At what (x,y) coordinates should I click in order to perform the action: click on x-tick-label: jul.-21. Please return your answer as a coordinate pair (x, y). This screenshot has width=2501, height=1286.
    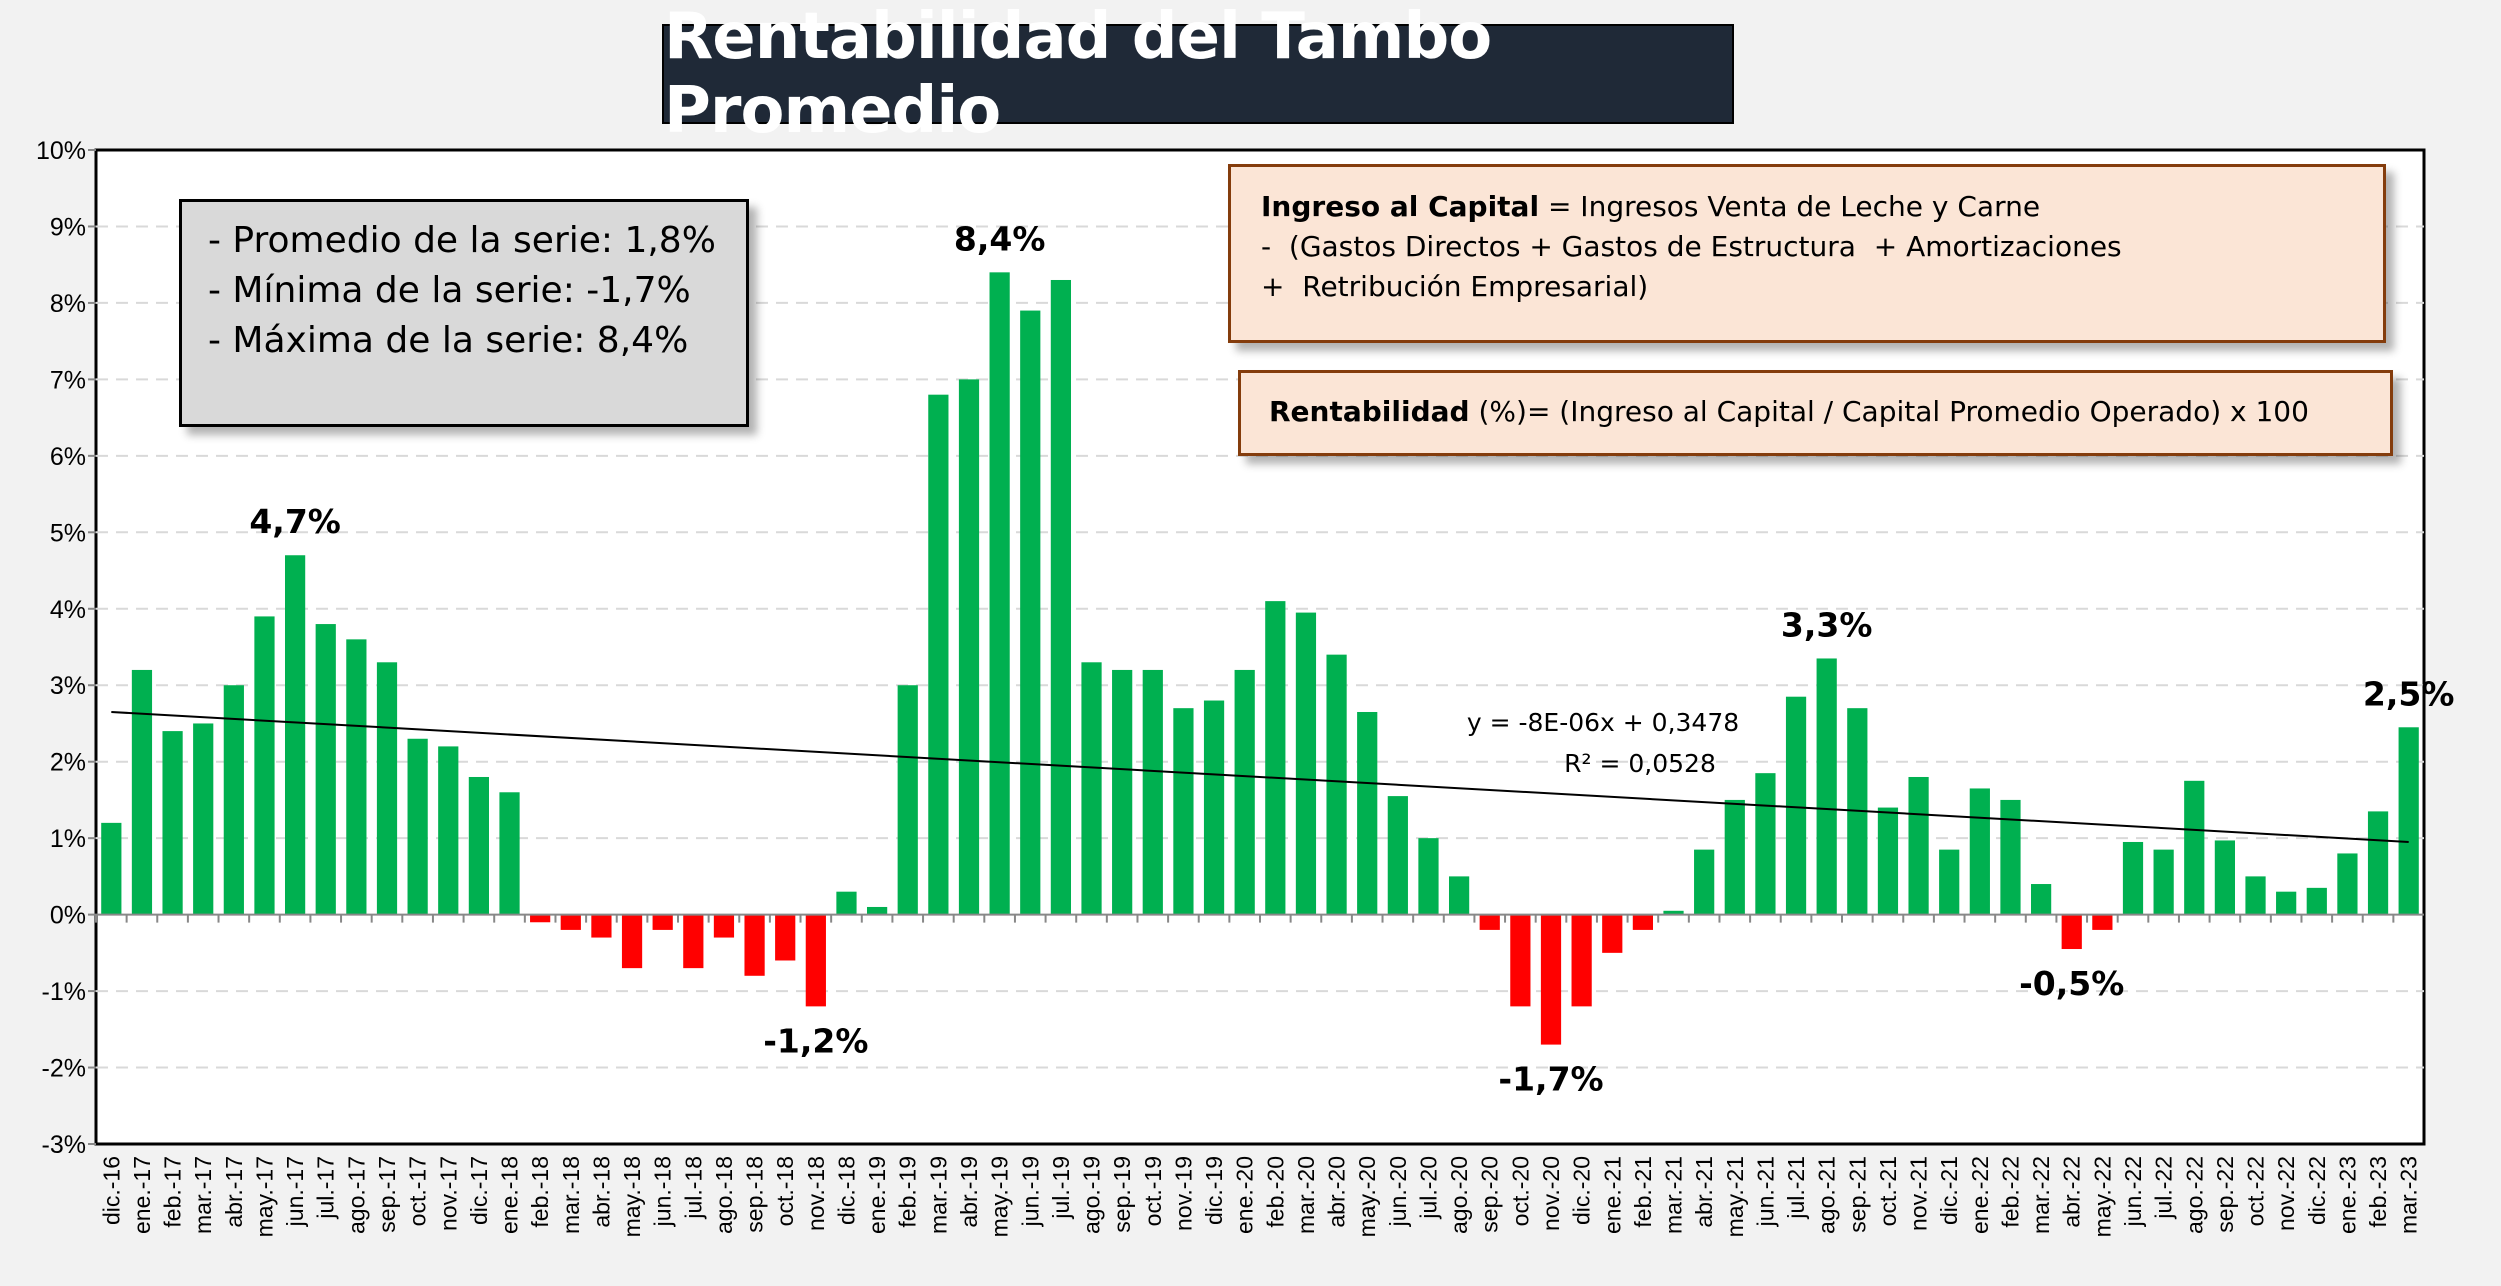
    Looking at the image, I should click on (1796, 1188).